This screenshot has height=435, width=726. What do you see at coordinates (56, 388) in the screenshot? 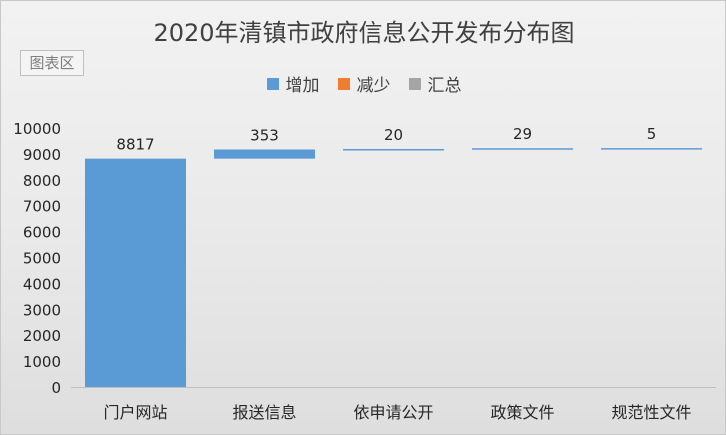
I see `y-tick-label: 0` at bounding box center [56, 388].